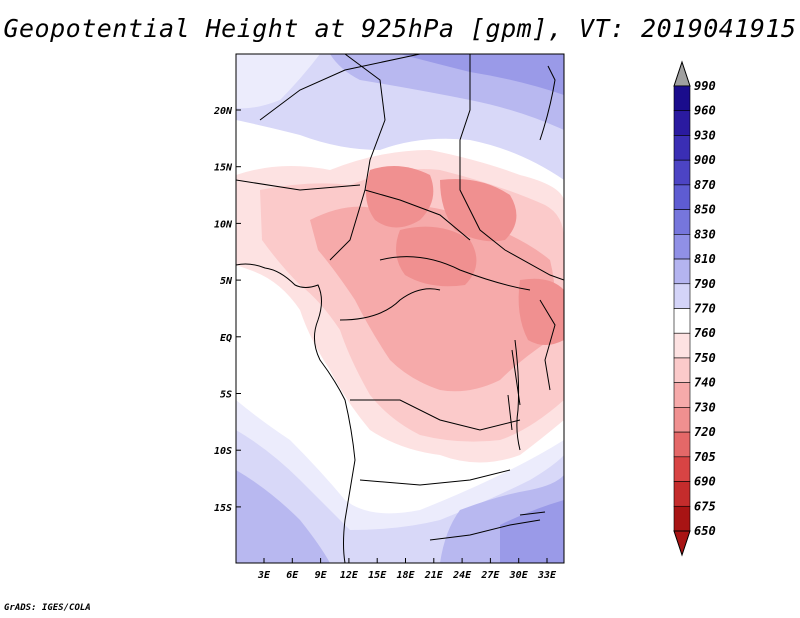 This screenshot has height=618, width=800. I want to click on blue-region-north-core, so click(482, 74).